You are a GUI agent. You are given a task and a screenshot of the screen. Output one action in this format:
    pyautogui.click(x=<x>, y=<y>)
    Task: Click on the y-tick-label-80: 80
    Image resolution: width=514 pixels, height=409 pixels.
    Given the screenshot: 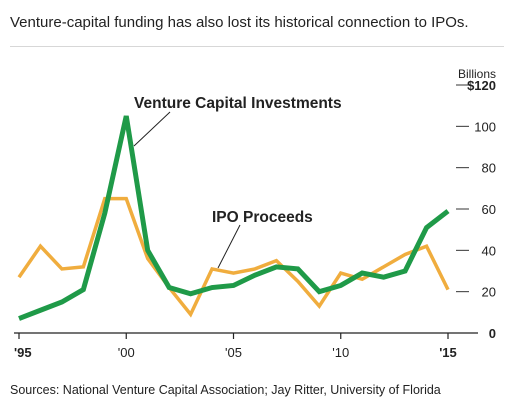 What is the action you would take?
    pyautogui.click(x=489, y=168)
    